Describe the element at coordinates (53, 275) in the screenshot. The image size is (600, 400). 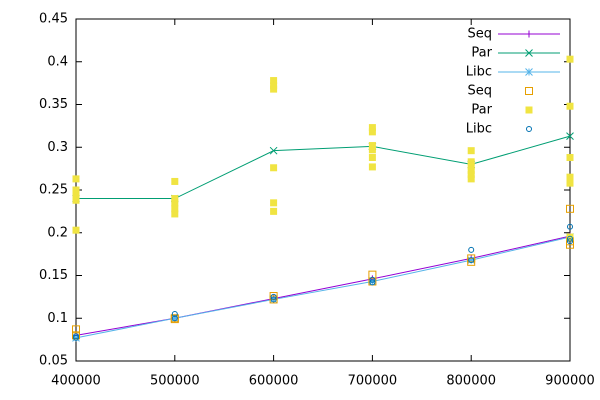
I see `y-tick-label: 0.15` at that location.